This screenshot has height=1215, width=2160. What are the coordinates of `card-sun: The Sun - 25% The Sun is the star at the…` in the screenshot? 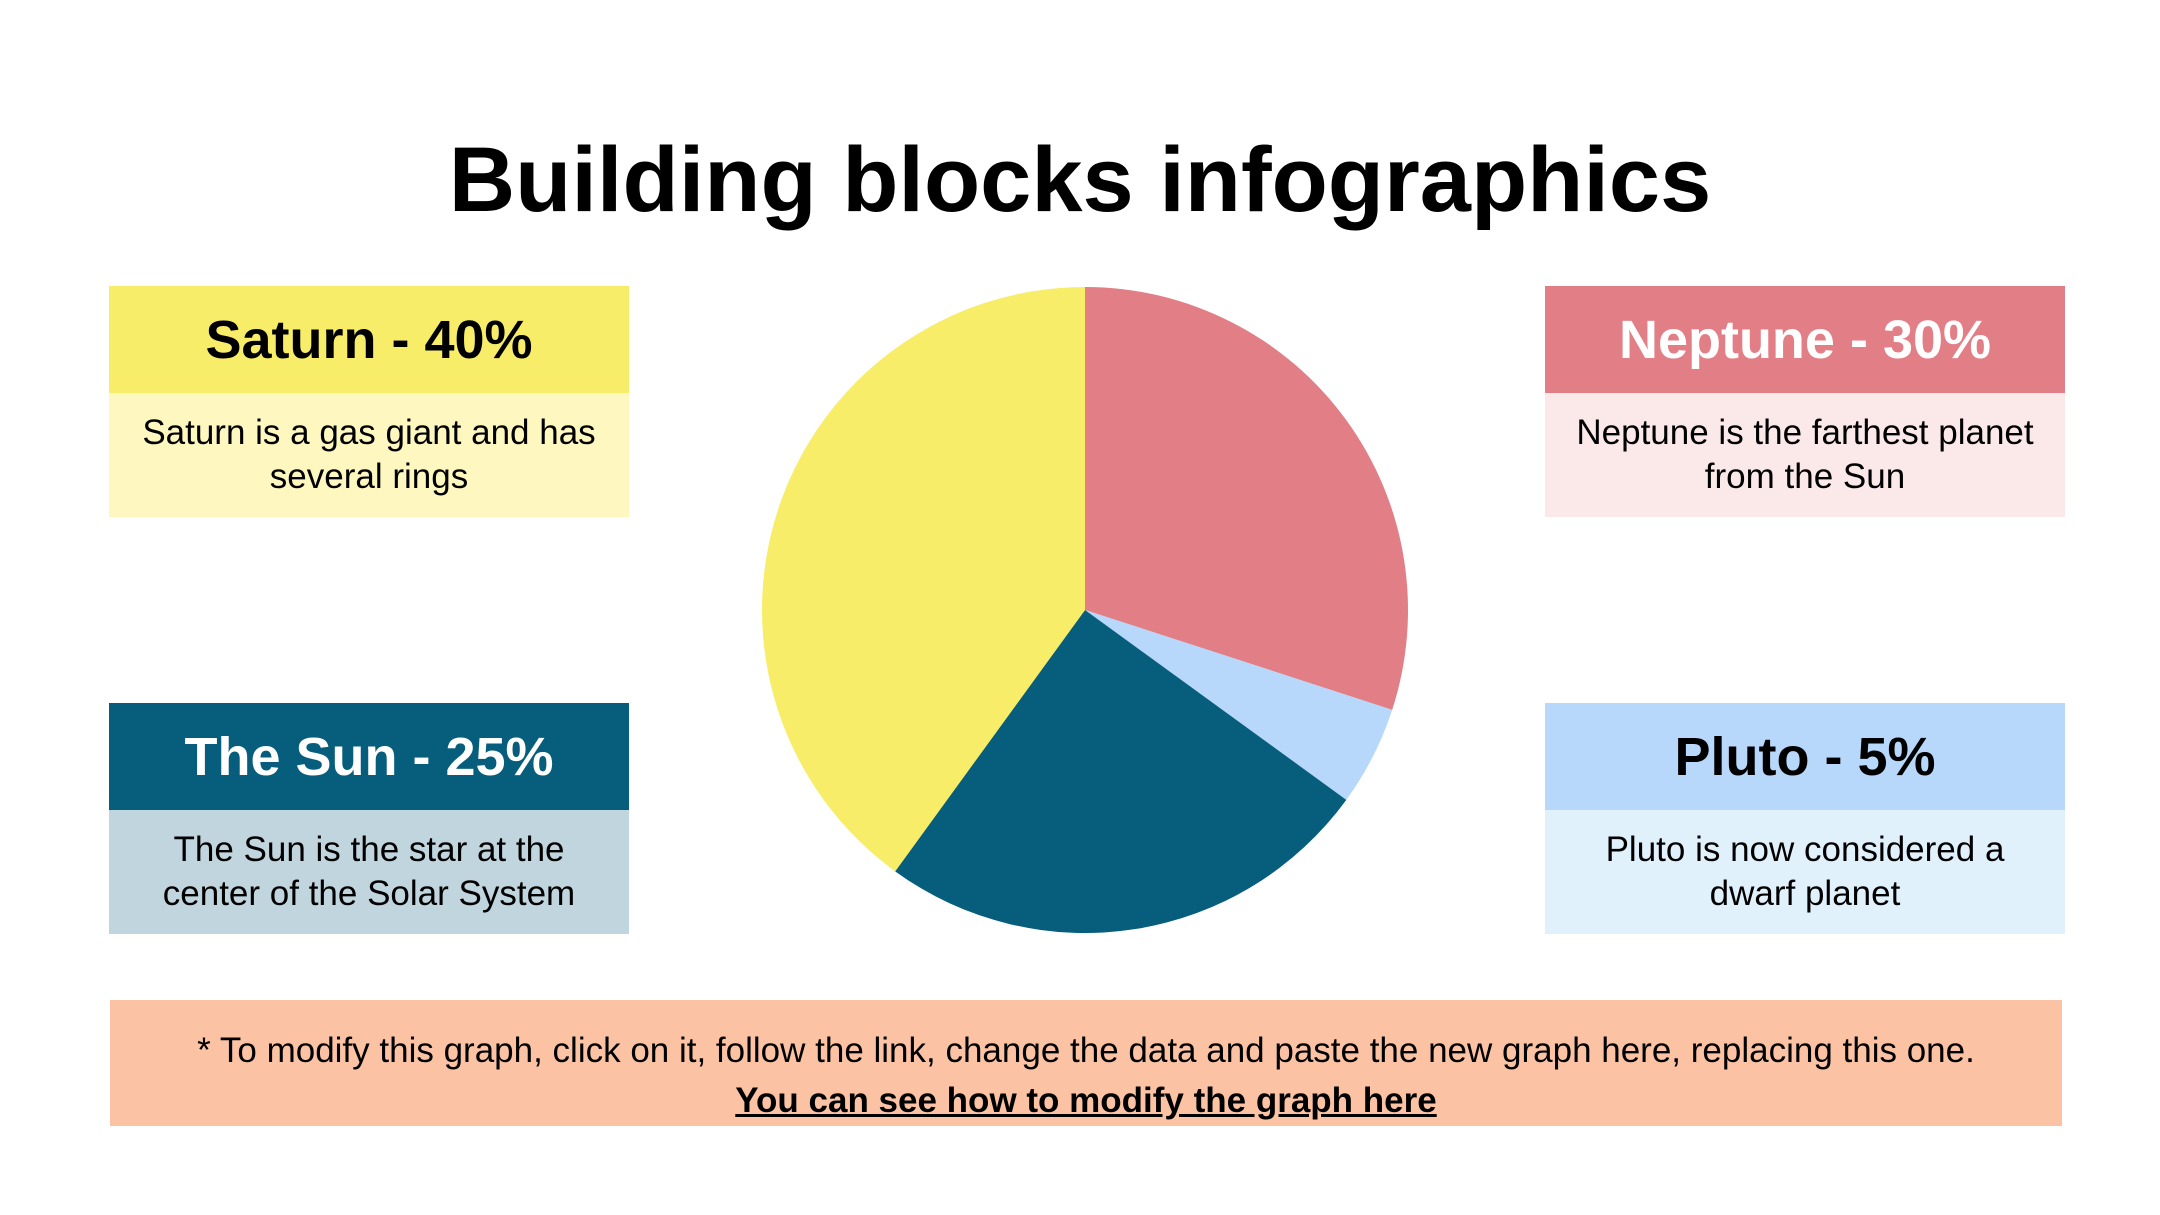 It's located at (369, 818).